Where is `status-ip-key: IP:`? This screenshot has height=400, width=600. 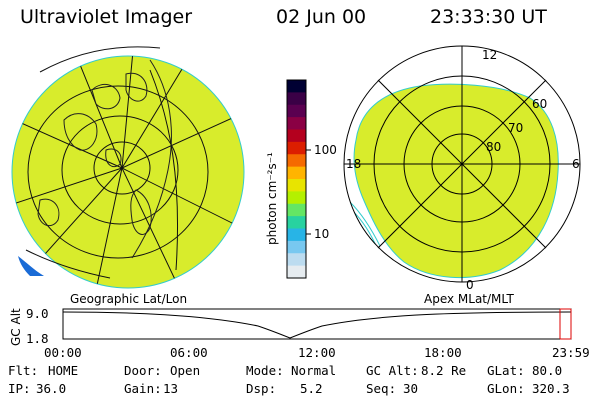
status-ip-key: IP: is located at coordinates (19, 388).